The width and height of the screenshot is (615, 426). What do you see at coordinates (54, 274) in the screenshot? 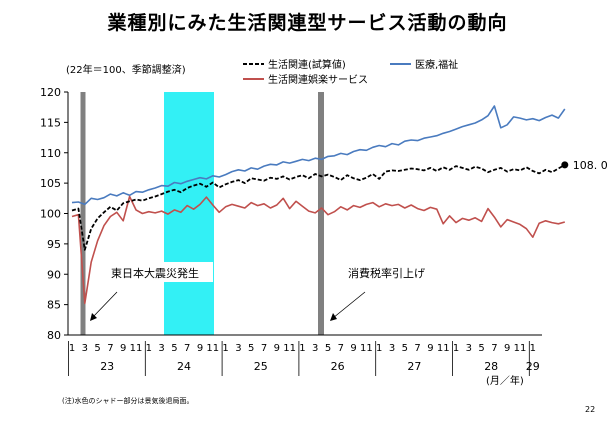
I see `y-tick-label: 90` at bounding box center [54, 274].